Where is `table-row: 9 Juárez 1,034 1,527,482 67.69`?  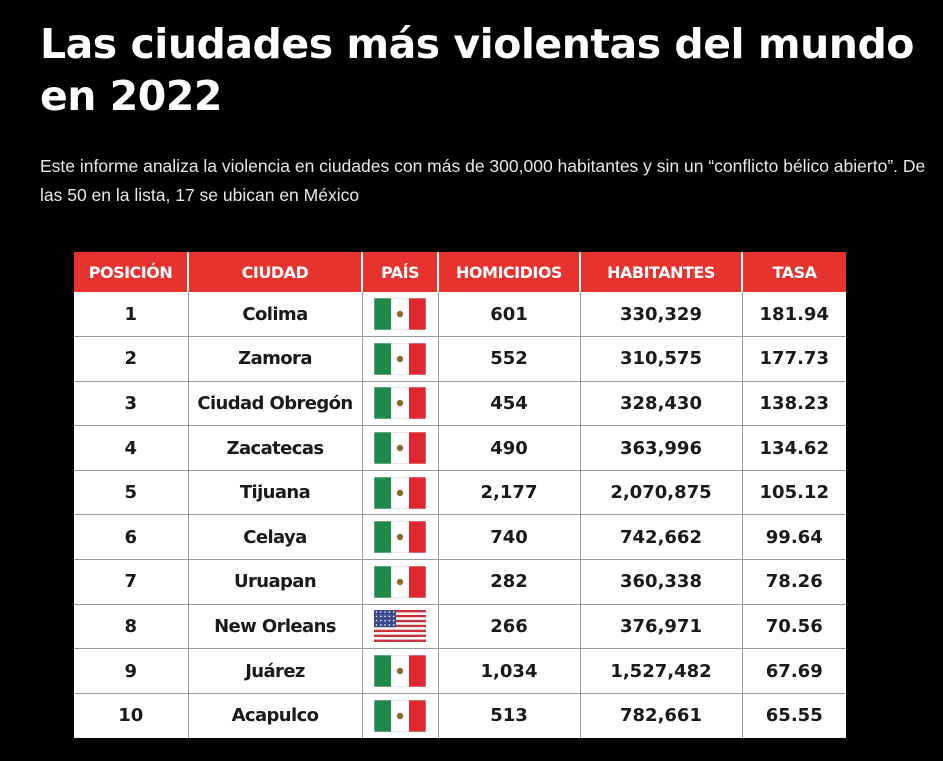 table-row: 9 Juárez 1,034 1,527,482 67.69 is located at coordinates (460, 671).